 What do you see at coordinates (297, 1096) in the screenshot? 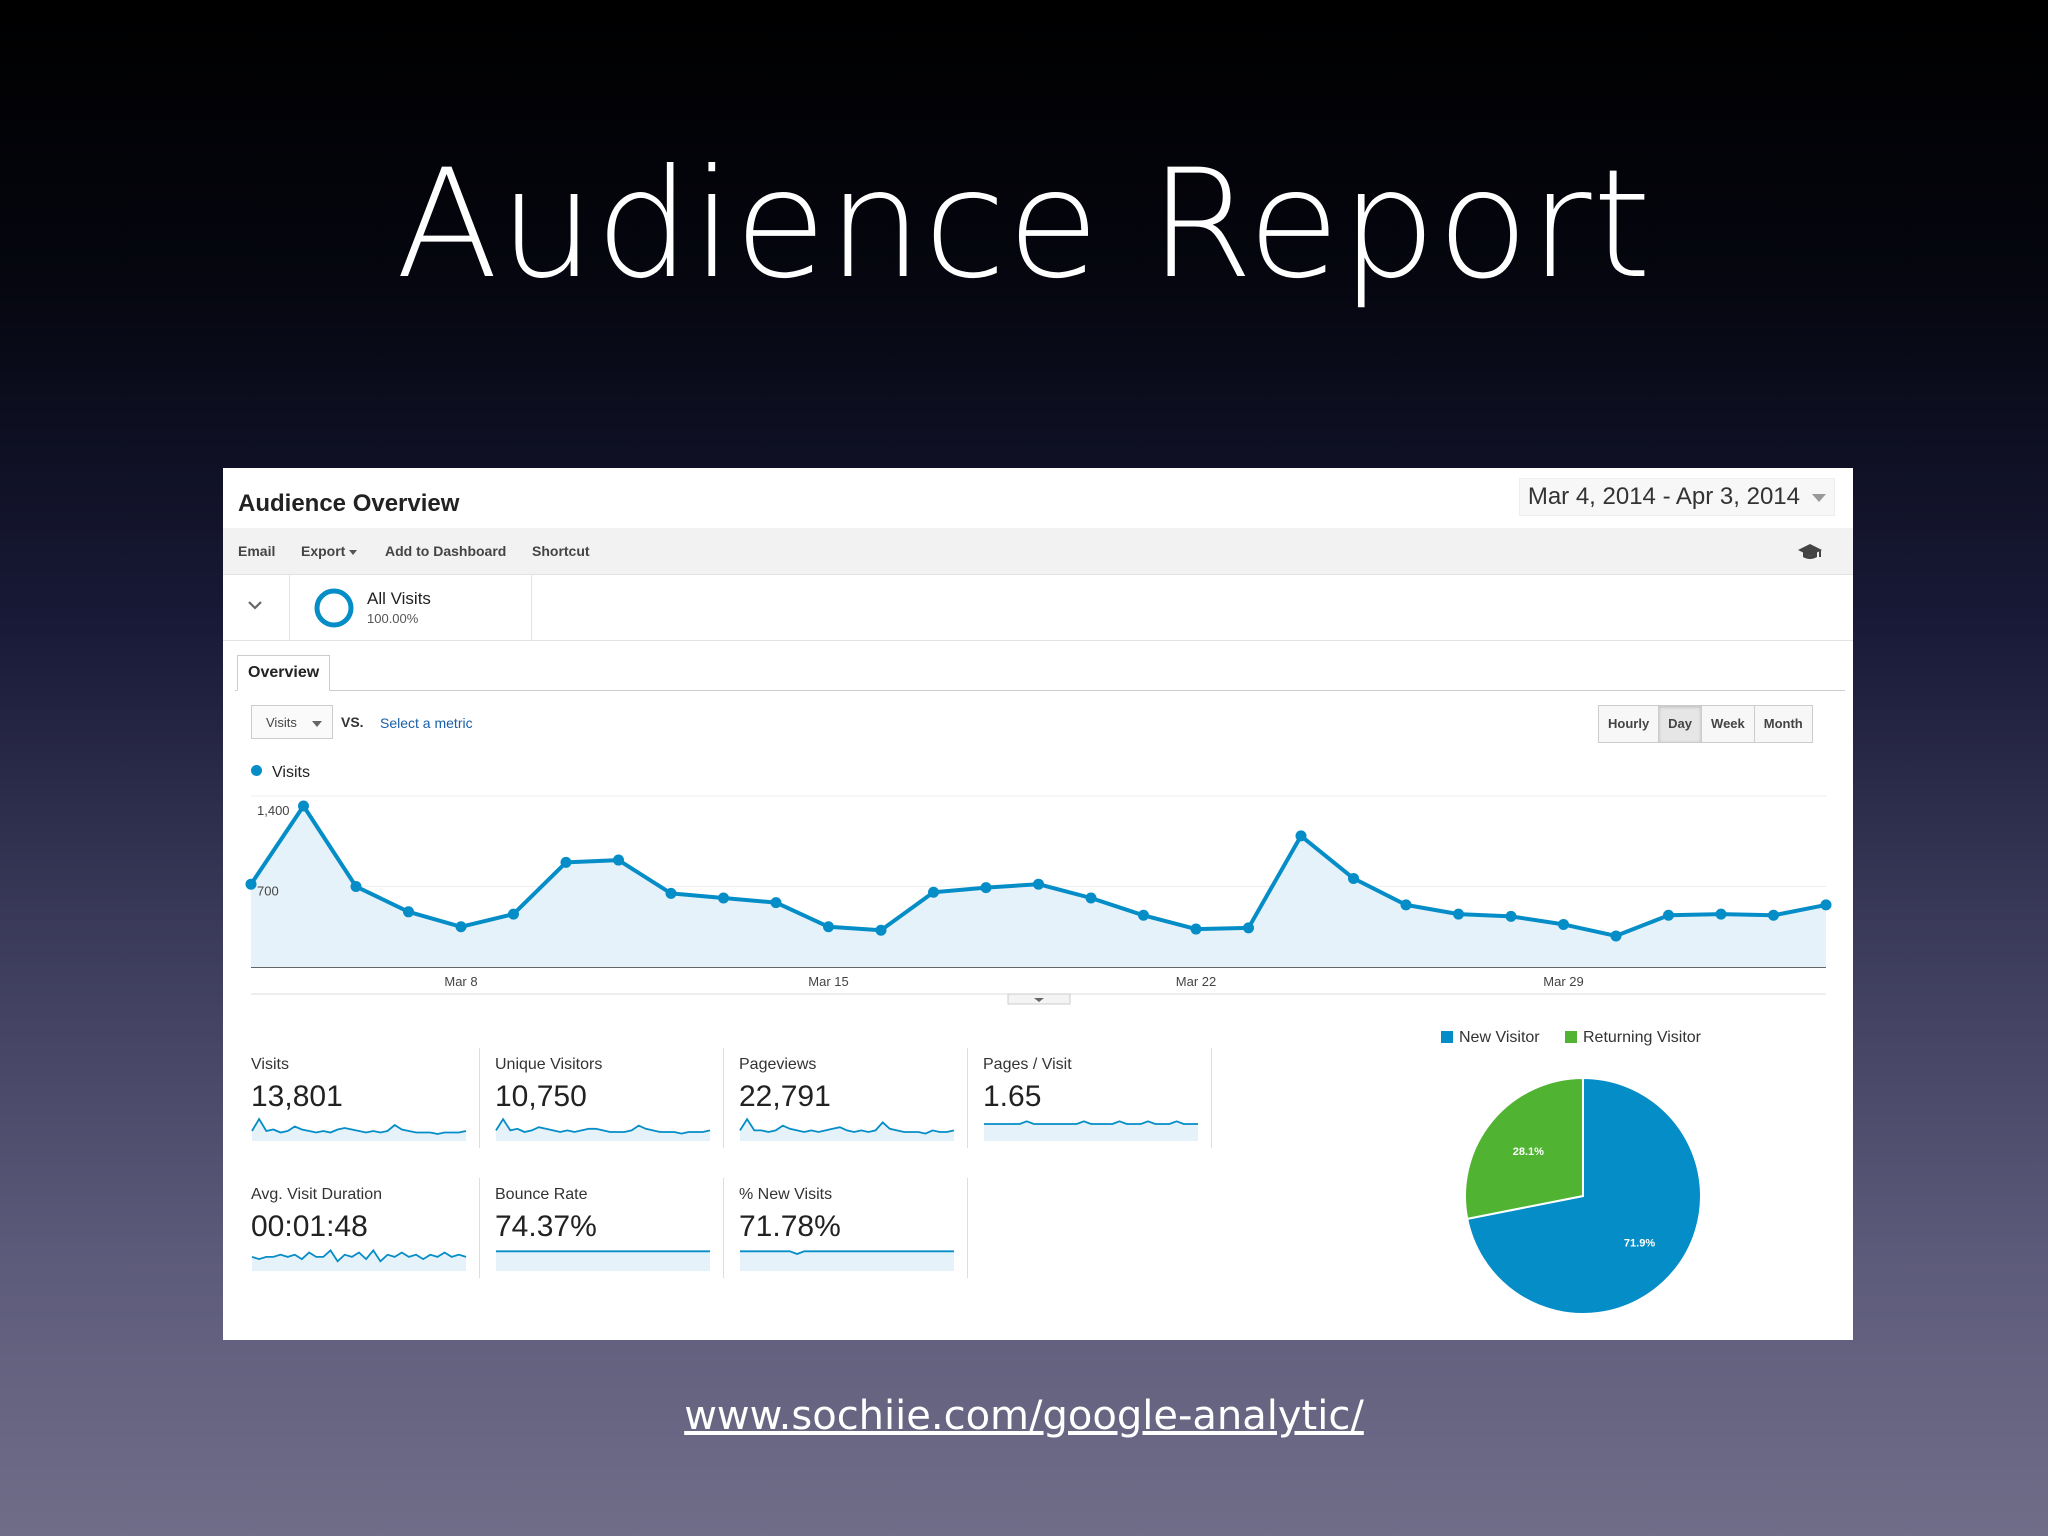
I see `scorecard-value: 13,801` at bounding box center [297, 1096].